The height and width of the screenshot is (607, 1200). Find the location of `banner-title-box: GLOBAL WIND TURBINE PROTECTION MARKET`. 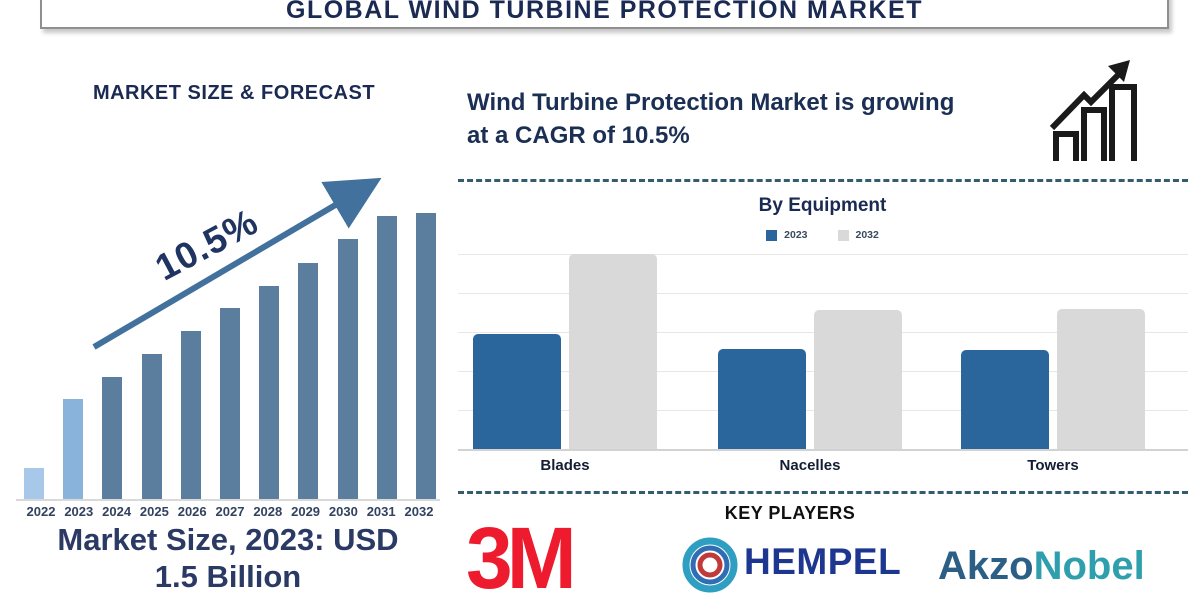

banner-title-box: GLOBAL WIND TURBINE PROTECTION MARKET is located at coordinates (604, 14).